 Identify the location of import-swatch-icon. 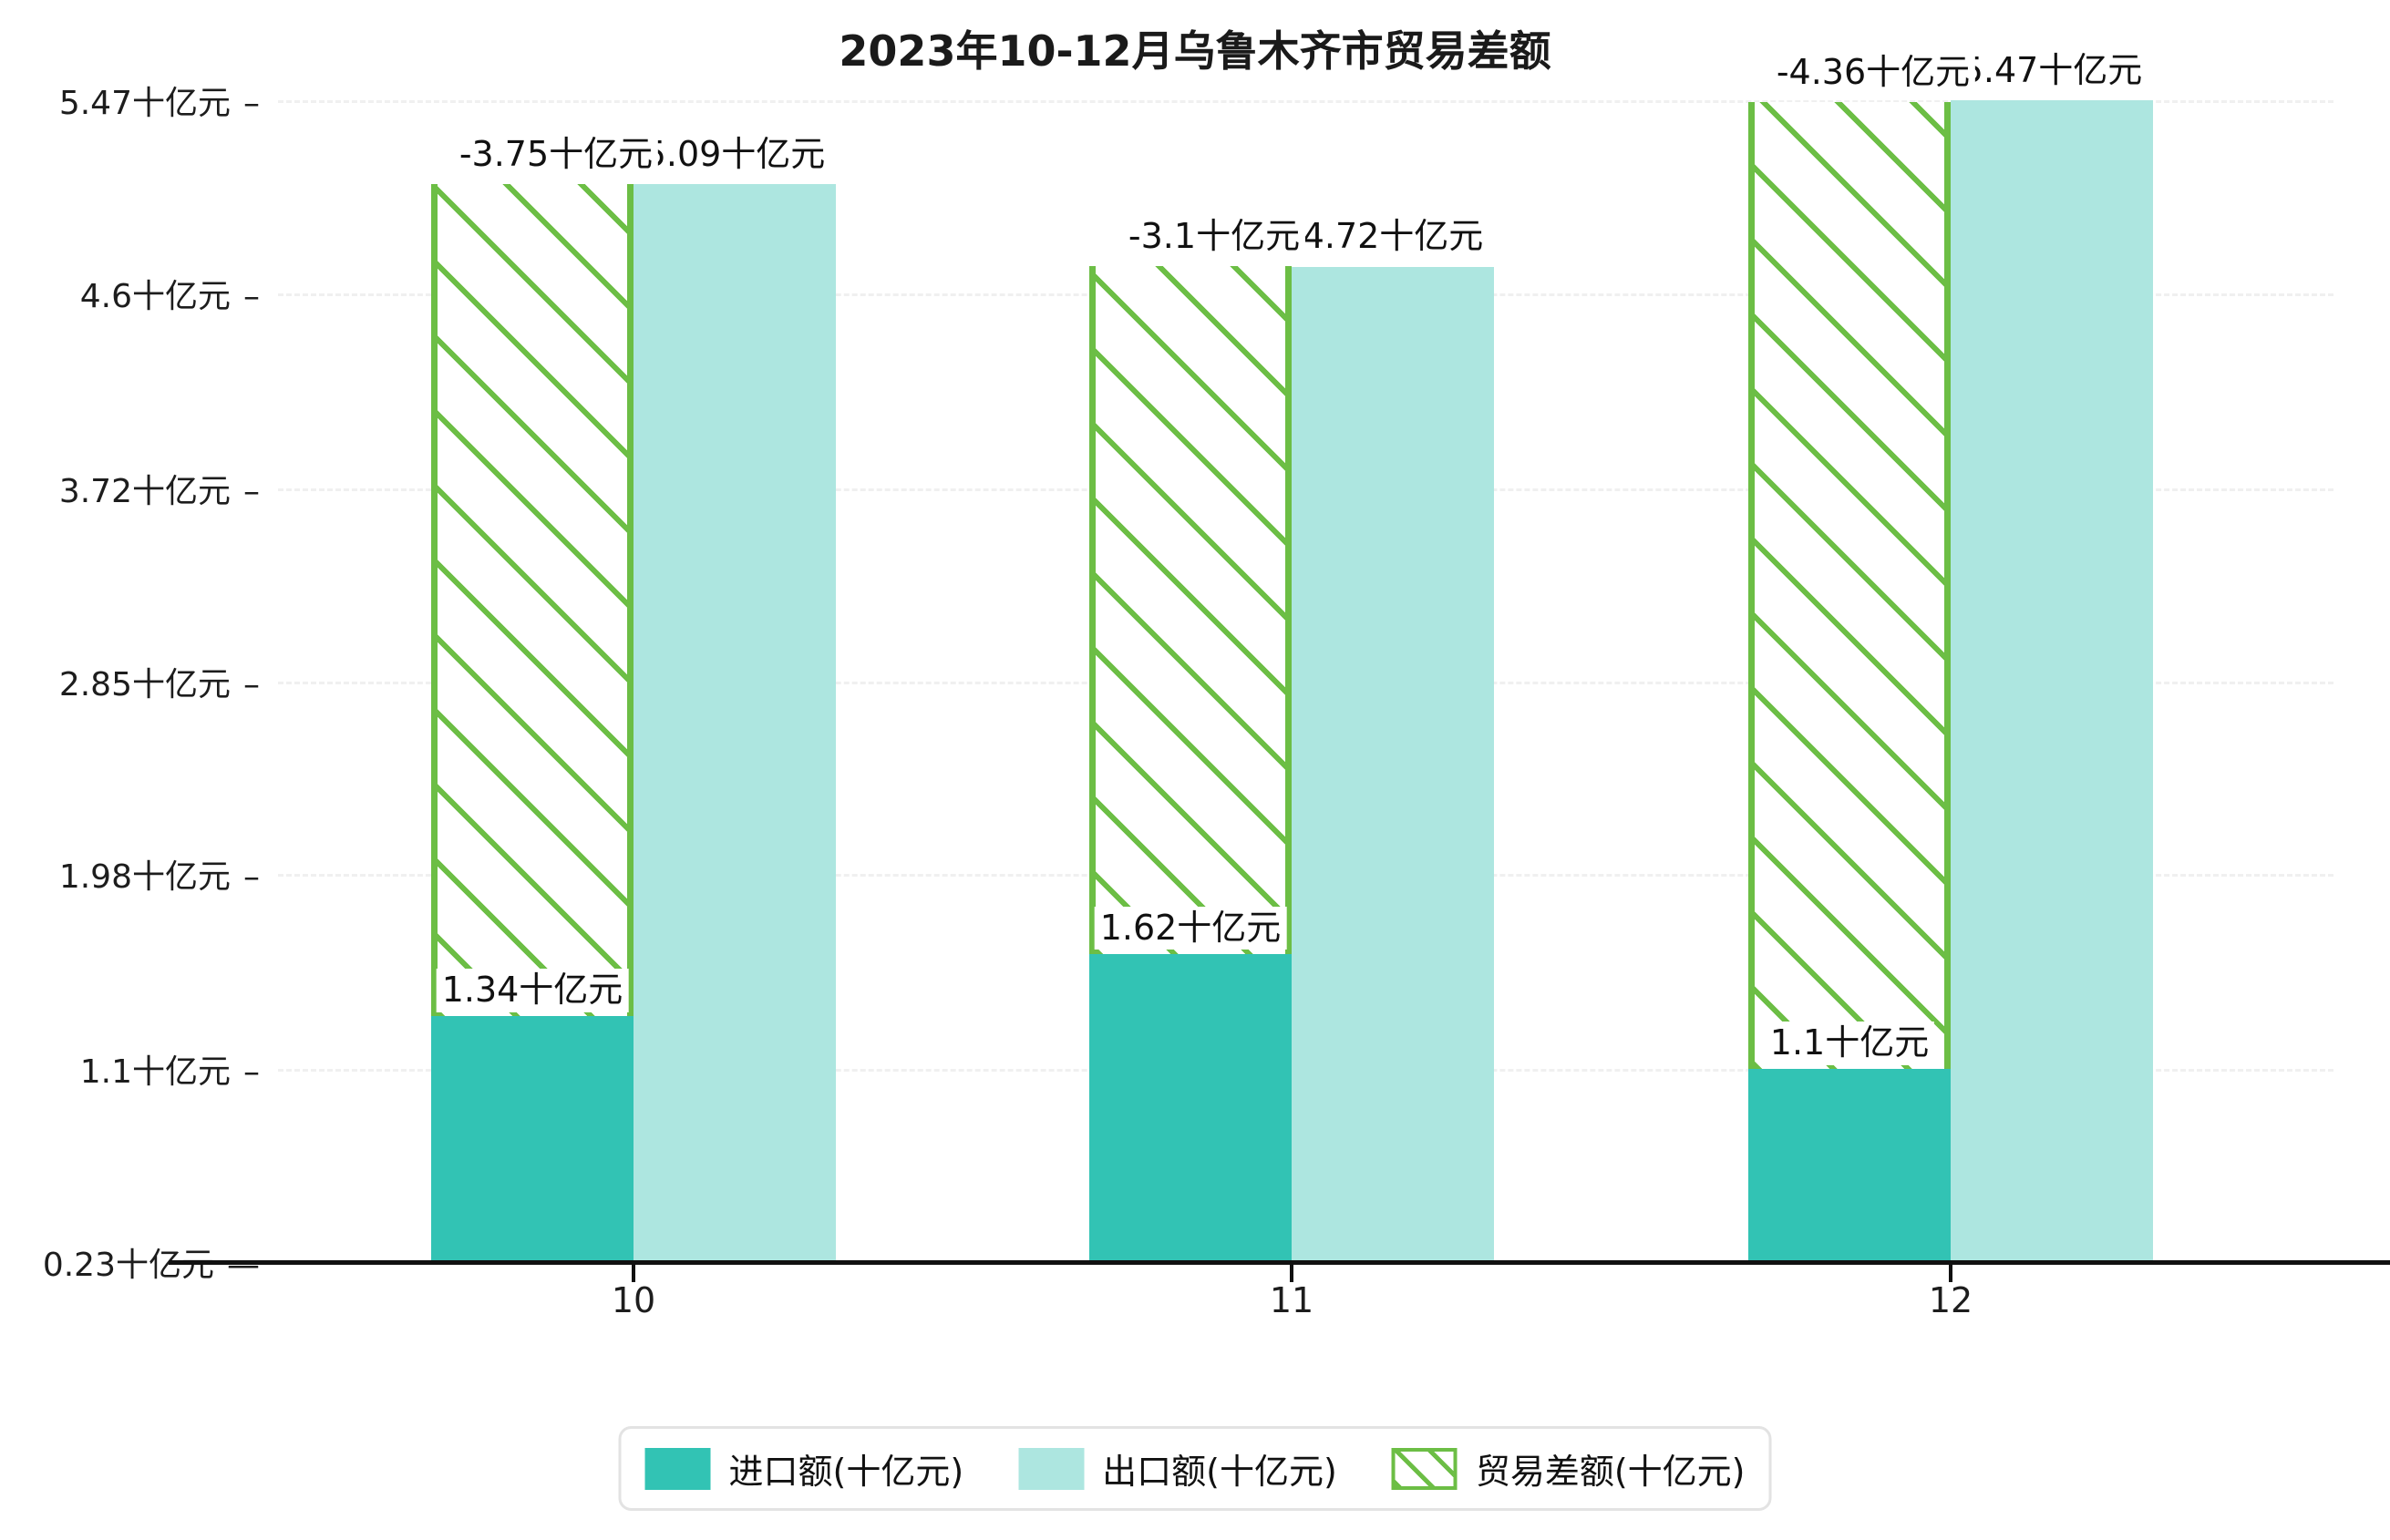
(677, 1468).